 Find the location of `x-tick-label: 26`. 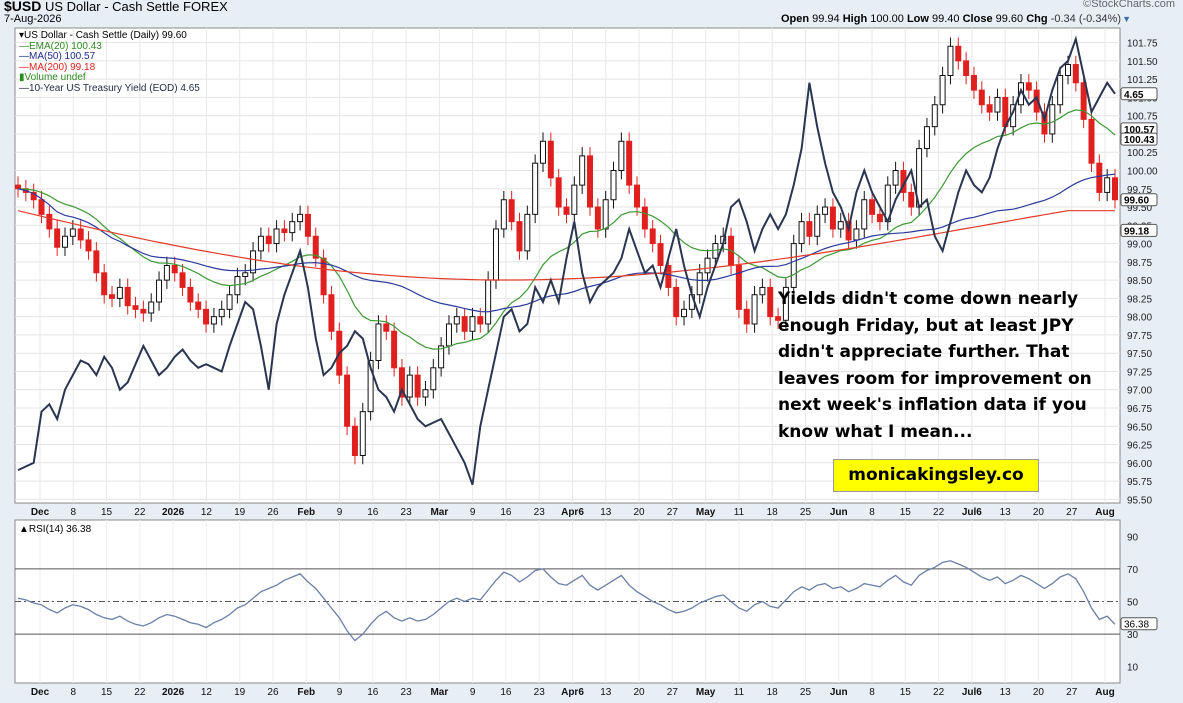

x-tick-label: 26 is located at coordinates (273, 512).